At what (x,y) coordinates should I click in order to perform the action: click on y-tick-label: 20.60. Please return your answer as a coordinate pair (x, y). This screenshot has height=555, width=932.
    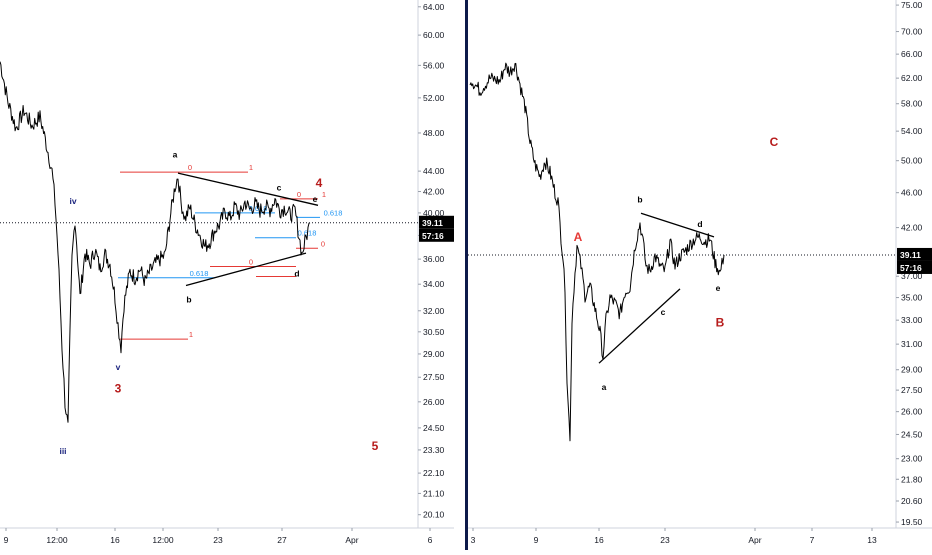
    Looking at the image, I should click on (912, 501).